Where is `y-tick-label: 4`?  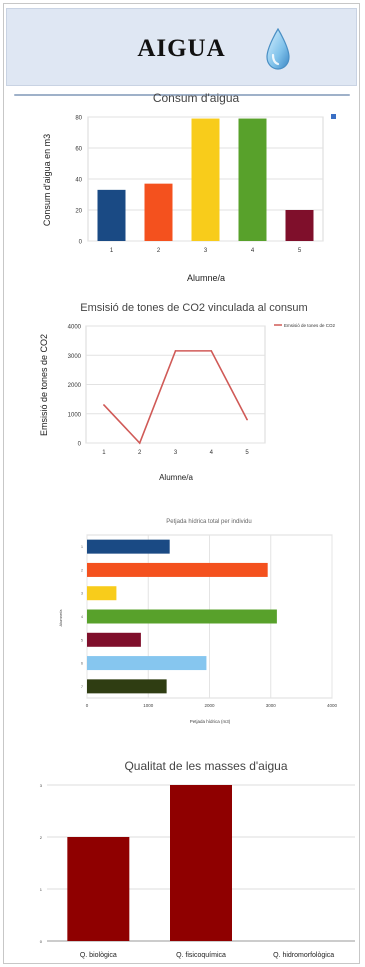
y-tick-label: 4 is located at coordinates (82, 617).